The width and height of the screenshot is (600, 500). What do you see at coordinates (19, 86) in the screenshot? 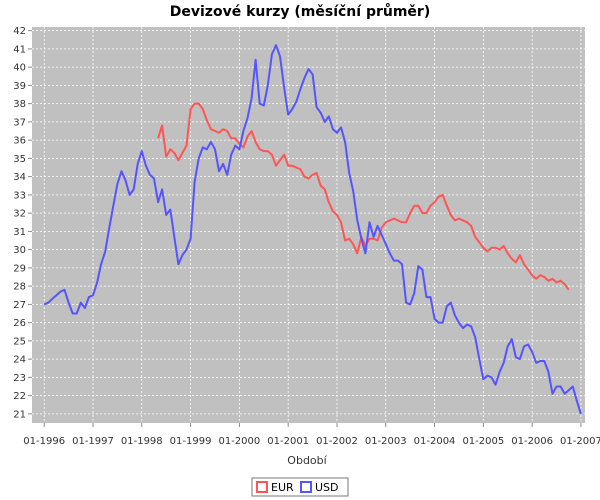
I see `y-tick-label: 39` at bounding box center [19, 86].